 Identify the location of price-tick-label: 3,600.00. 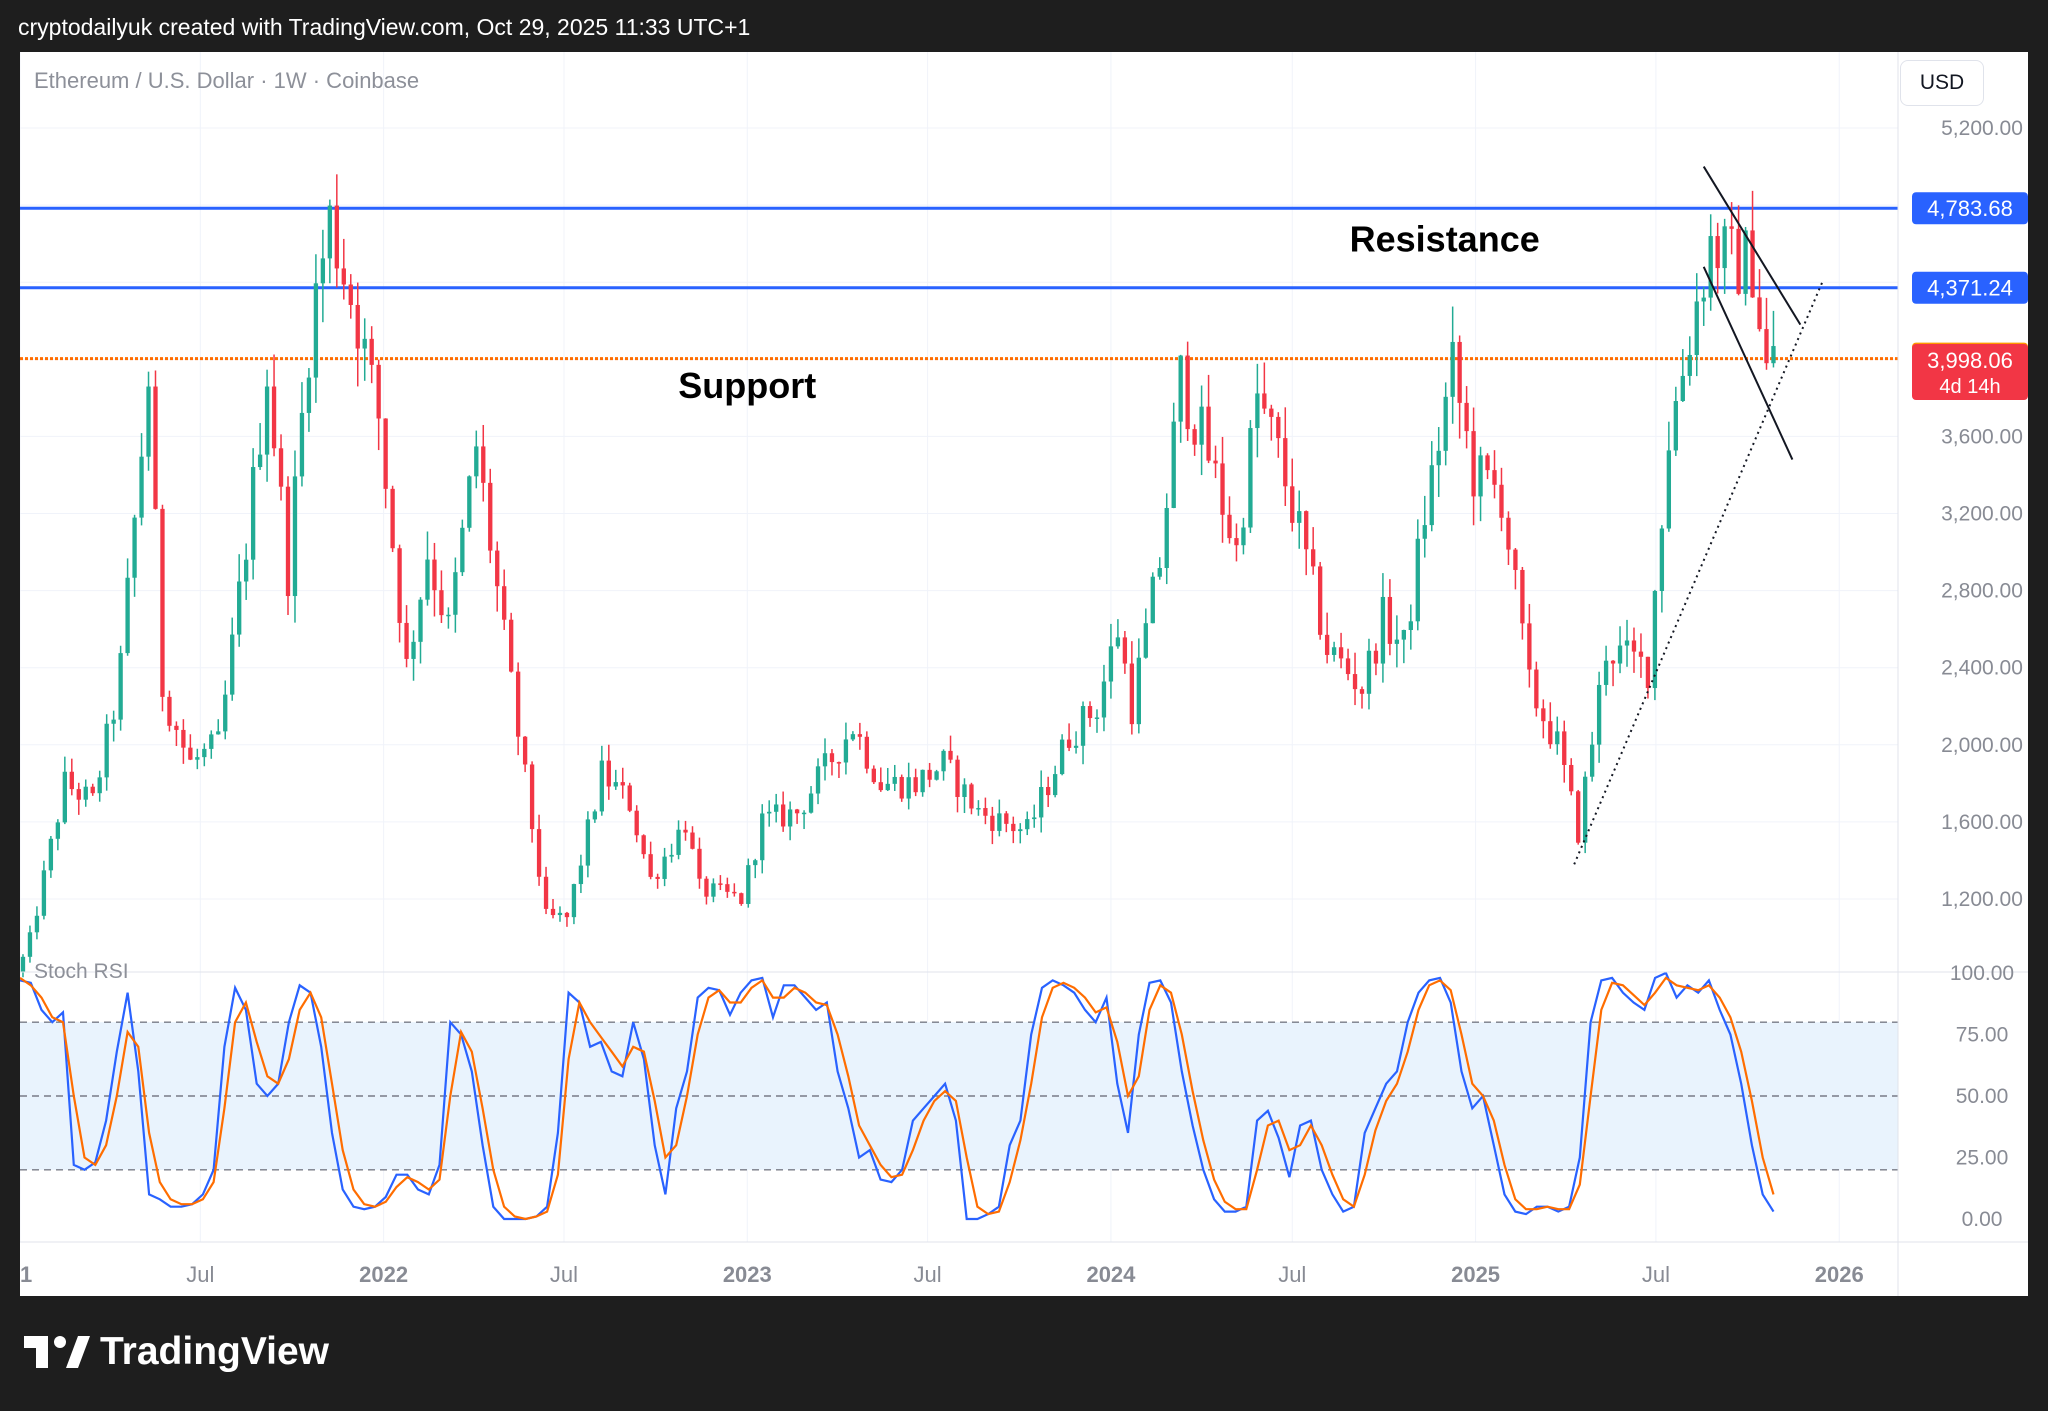
(1982, 436).